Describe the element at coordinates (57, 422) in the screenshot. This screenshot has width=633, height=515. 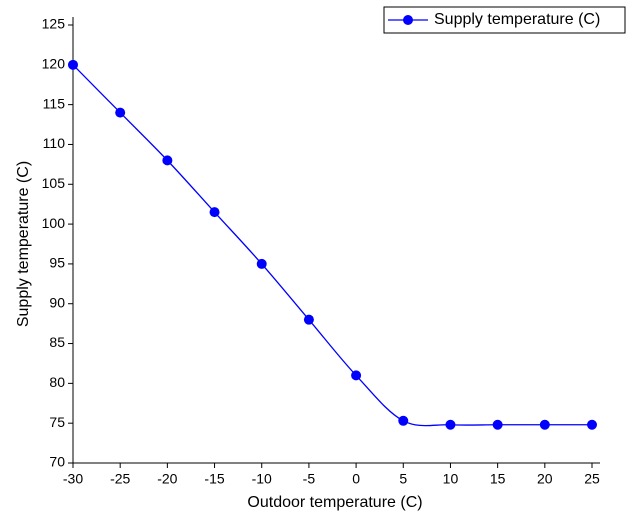
I see `y-tick-label: 75` at that location.